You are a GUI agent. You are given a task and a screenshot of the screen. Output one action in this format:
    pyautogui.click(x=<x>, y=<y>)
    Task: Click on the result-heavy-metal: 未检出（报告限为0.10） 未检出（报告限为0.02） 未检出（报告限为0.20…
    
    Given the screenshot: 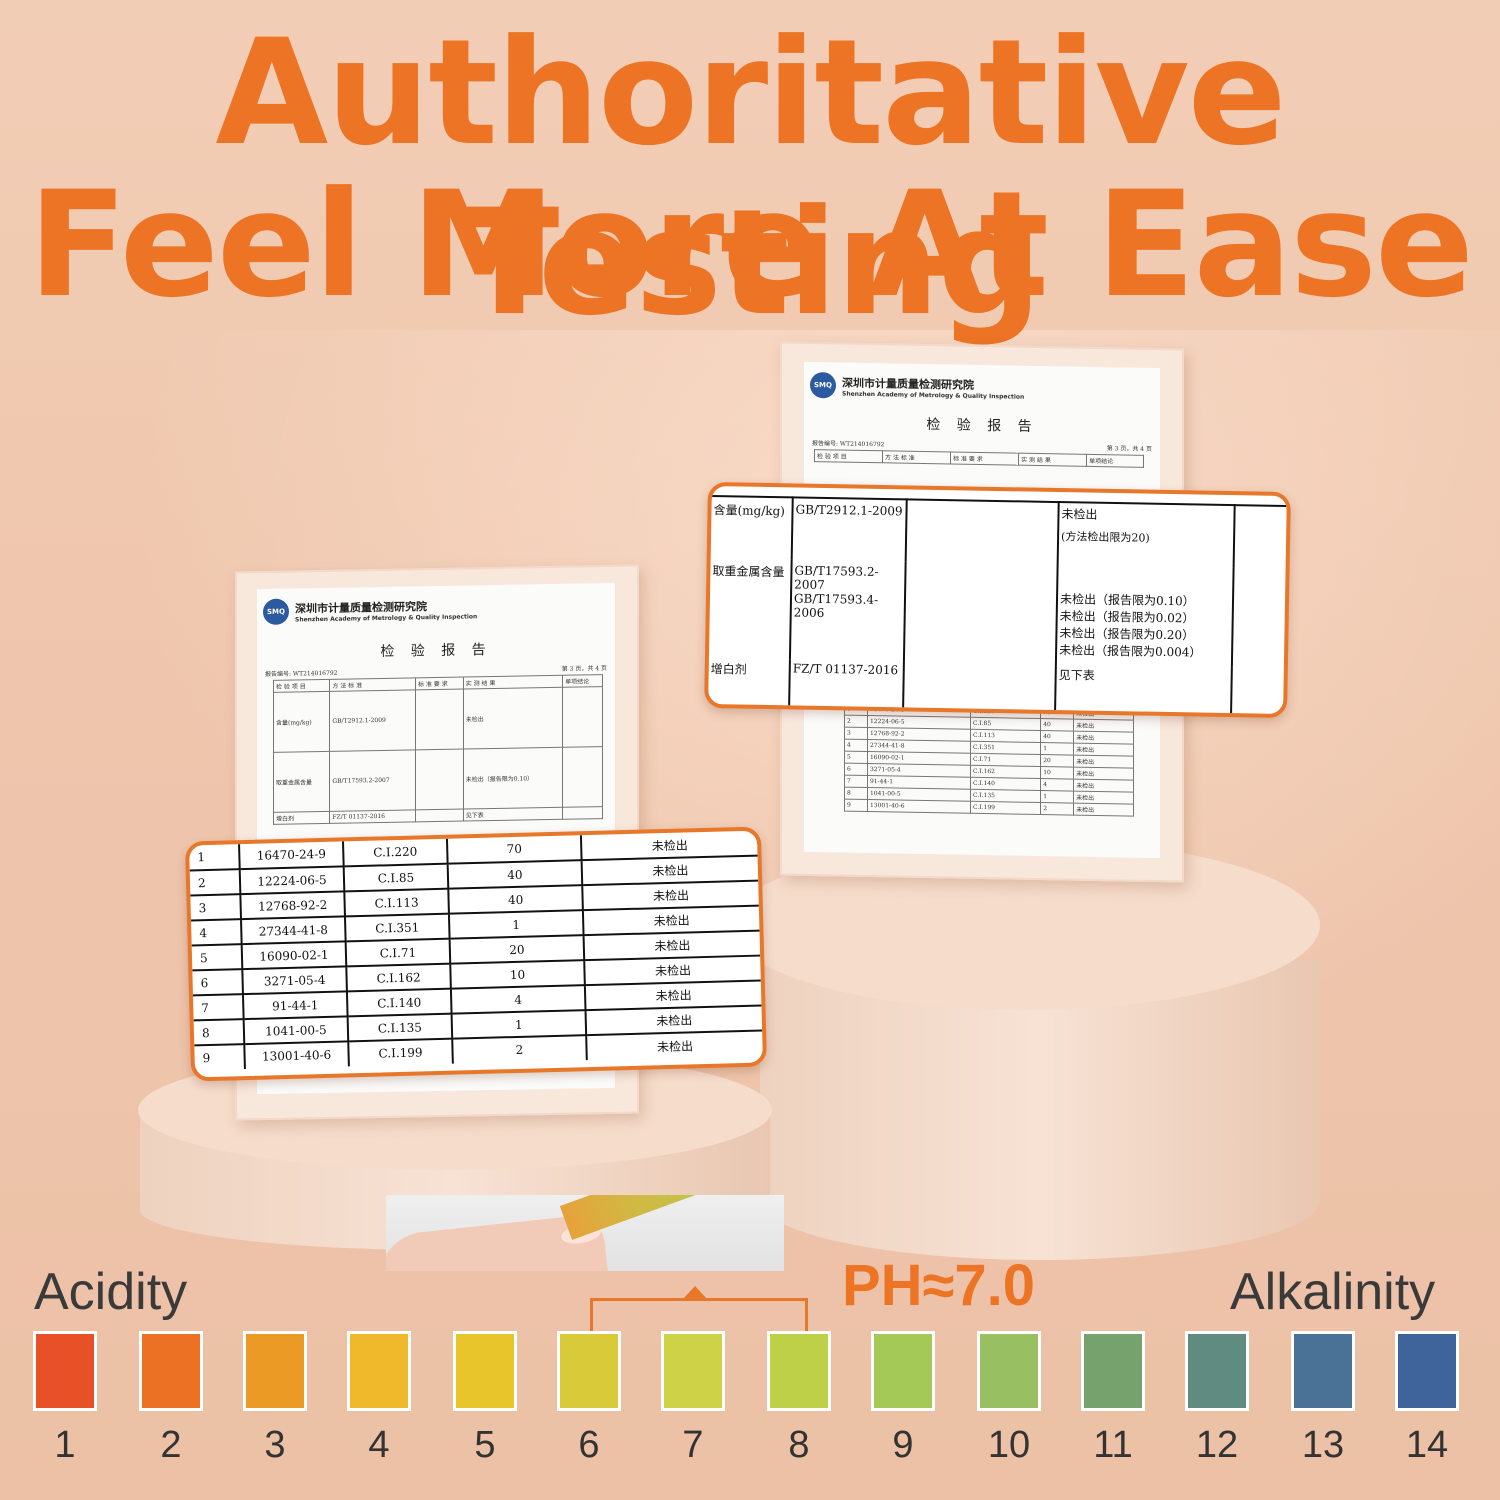 What is the action you would take?
    pyautogui.click(x=1144, y=616)
    